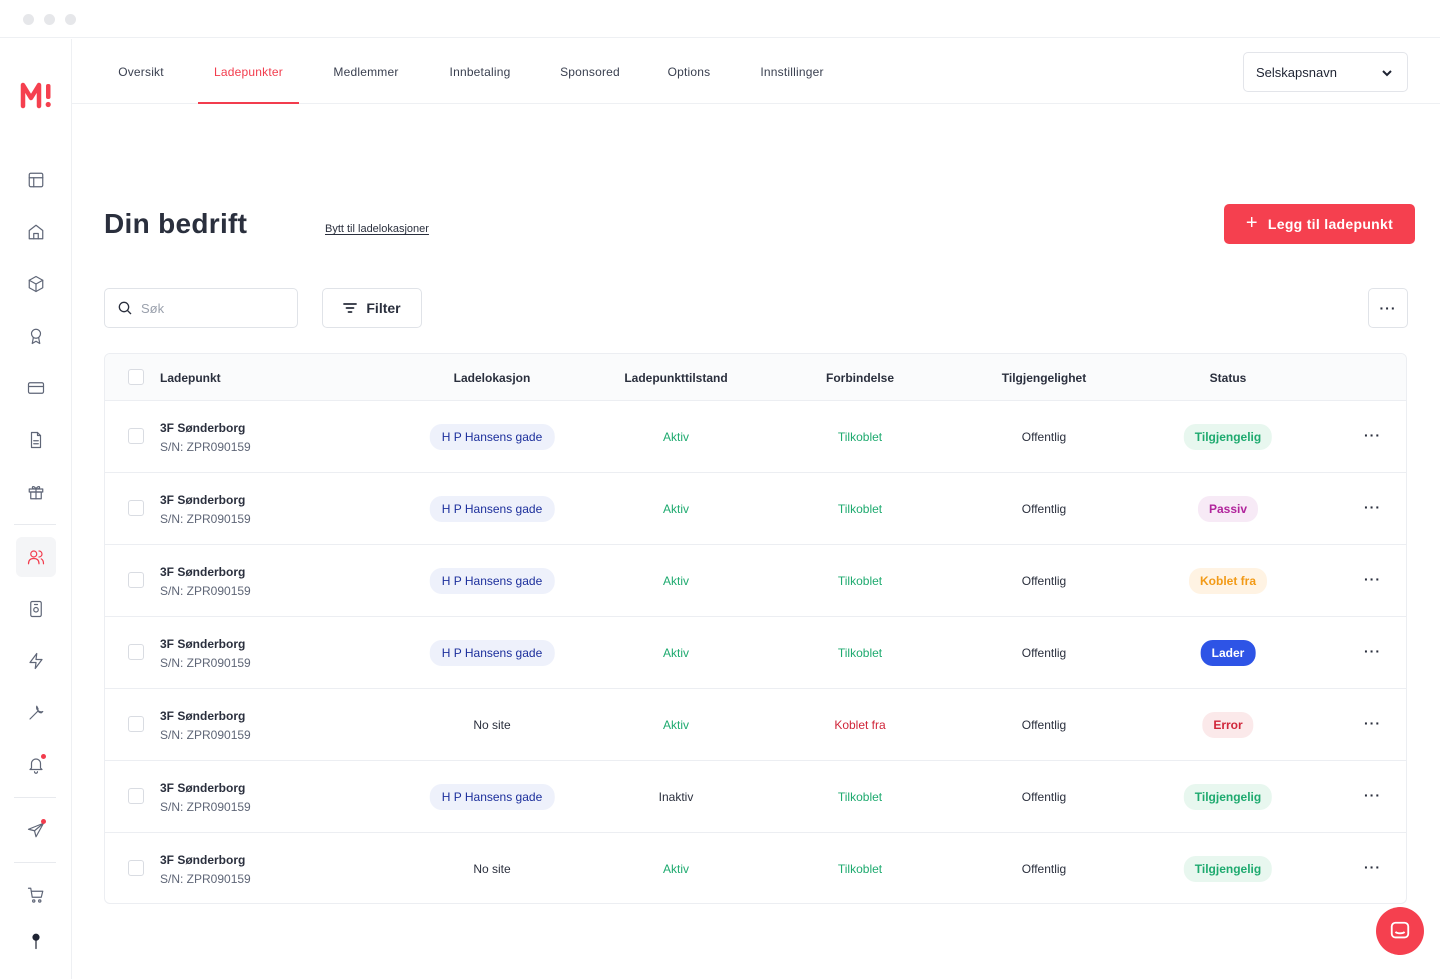 This screenshot has height=979, width=1440. I want to click on column-header-forbindelse: Forbindelse, so click(860, 377).